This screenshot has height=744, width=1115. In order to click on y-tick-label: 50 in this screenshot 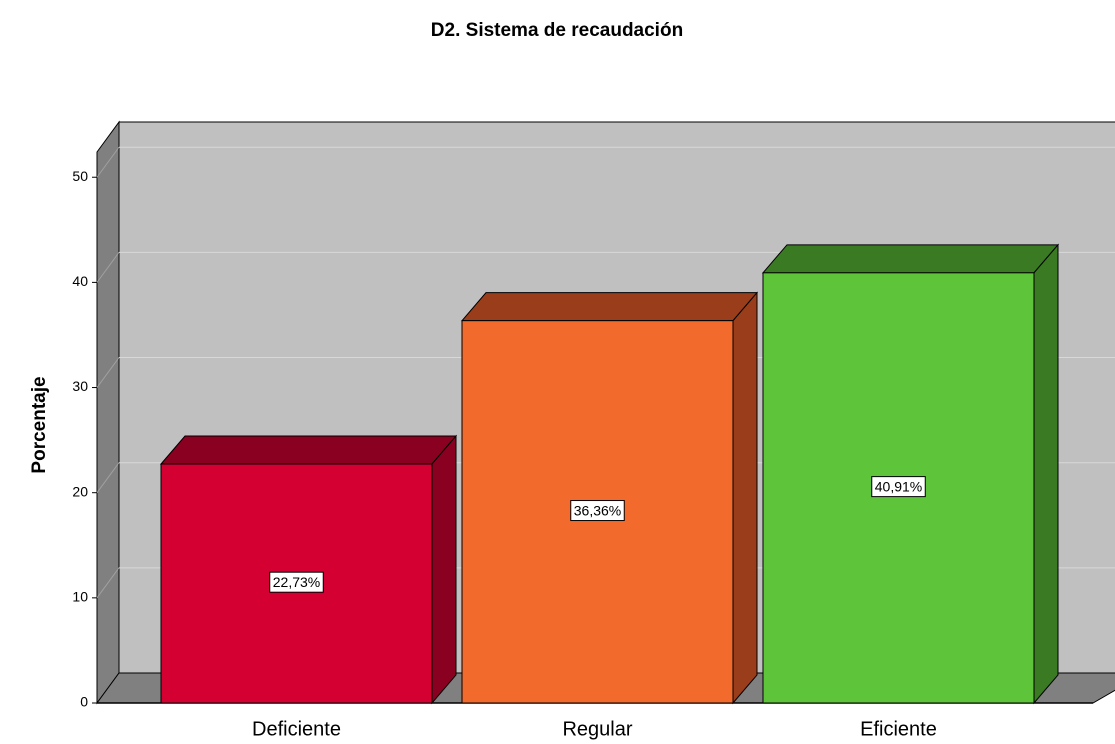, I will do `click(80, 176)`.